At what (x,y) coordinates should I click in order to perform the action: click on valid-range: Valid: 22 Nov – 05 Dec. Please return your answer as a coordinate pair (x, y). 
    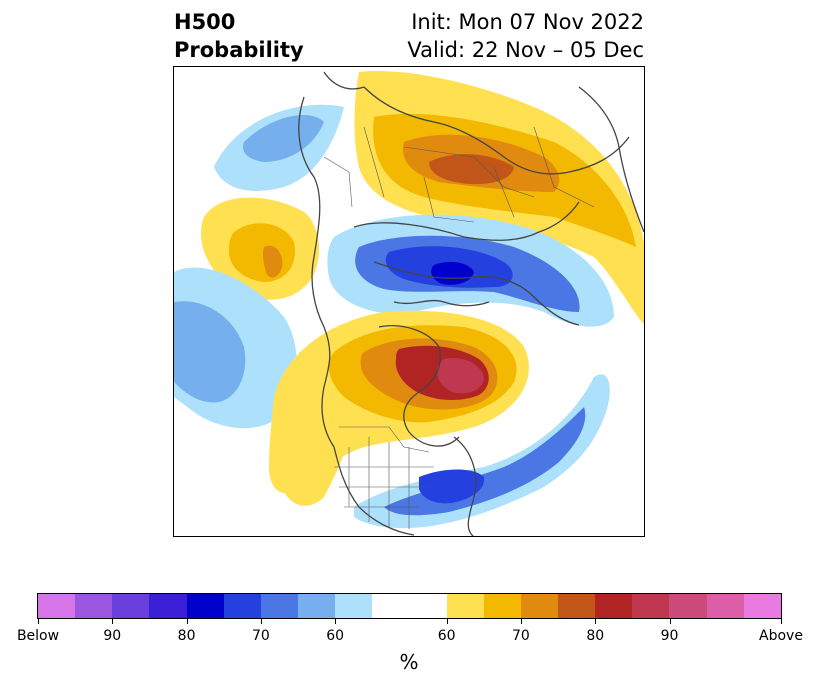
    Looking at the image, I should click on (525, 50).